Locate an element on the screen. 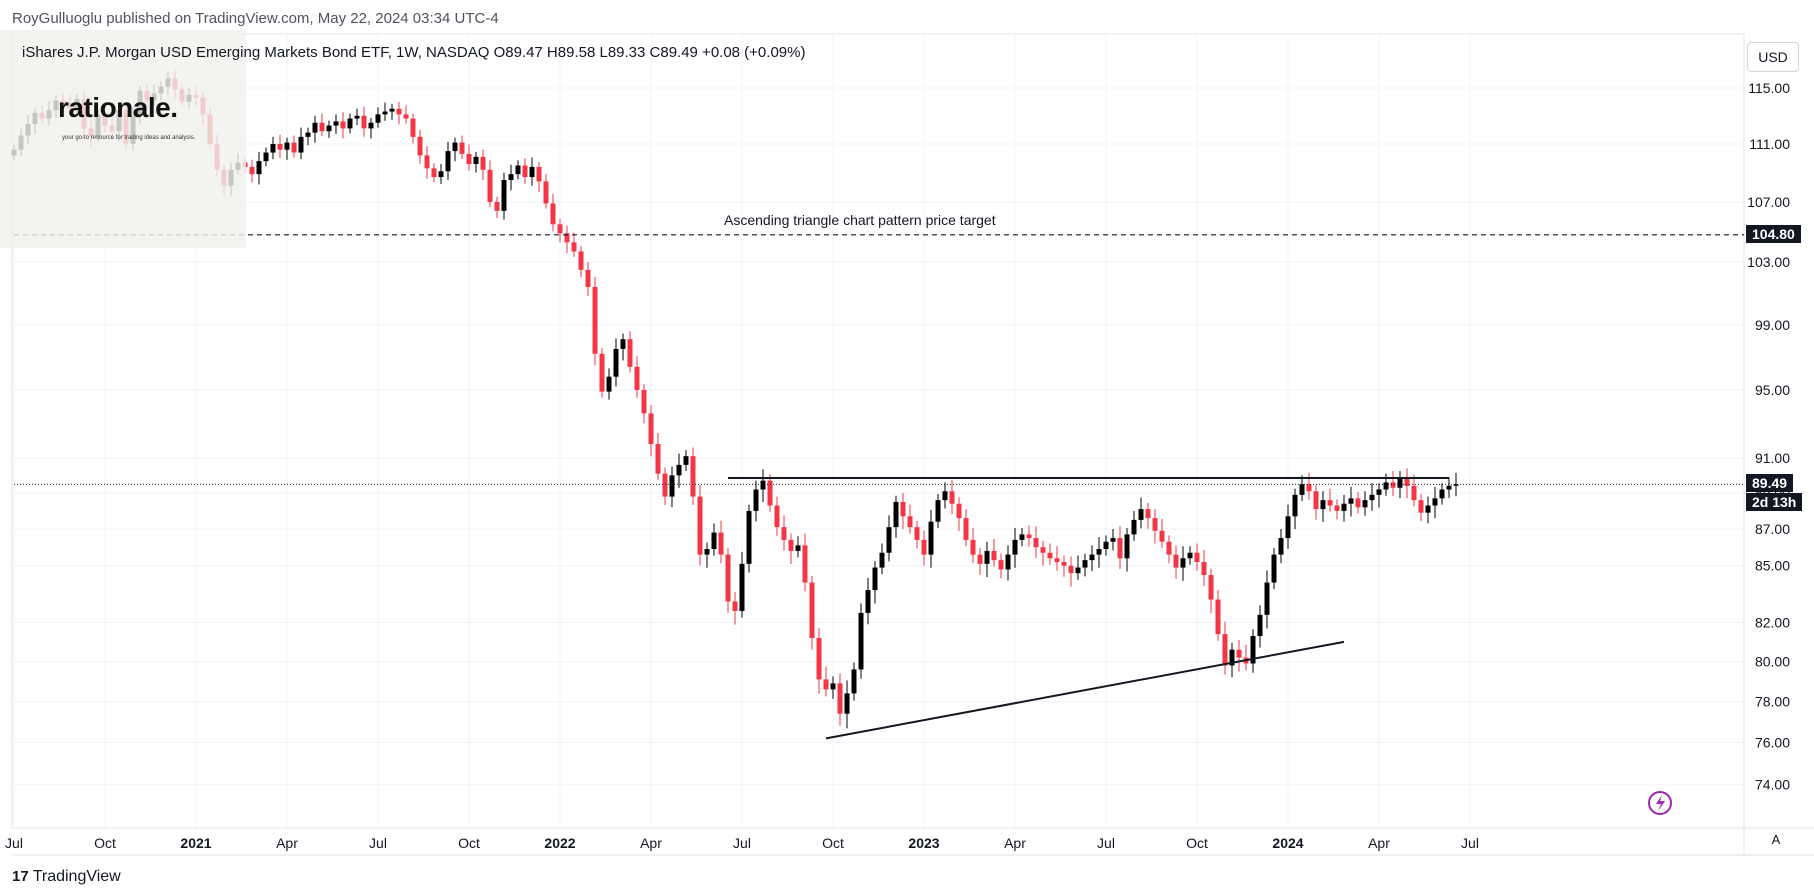 The image size is (1814, 896). tradingview-logo-icon: 17 is located at coordinates (20, 876).